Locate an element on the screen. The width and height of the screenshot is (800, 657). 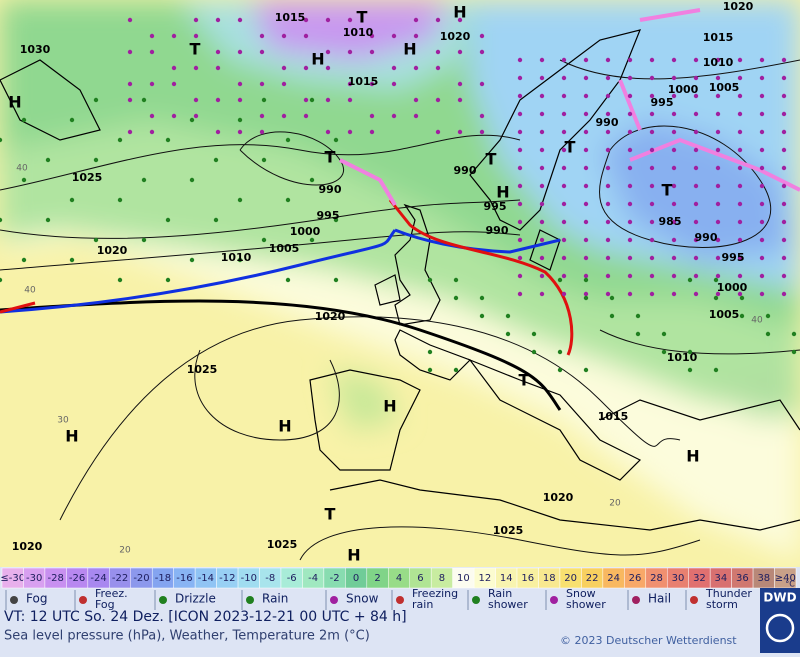
legend-symbol is located at coordinates (83, 600).